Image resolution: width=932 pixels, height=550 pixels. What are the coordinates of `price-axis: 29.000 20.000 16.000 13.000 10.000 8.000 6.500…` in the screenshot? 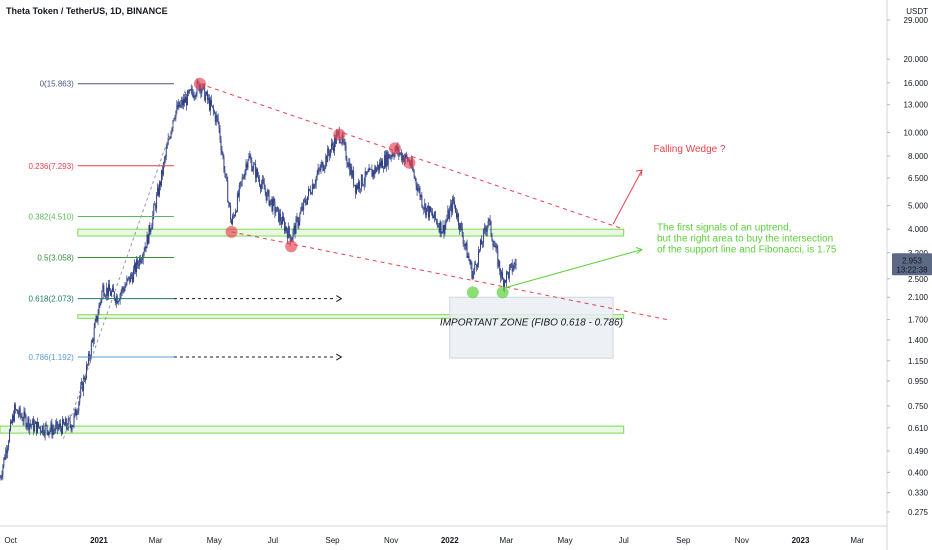 It's located at (909, 275).